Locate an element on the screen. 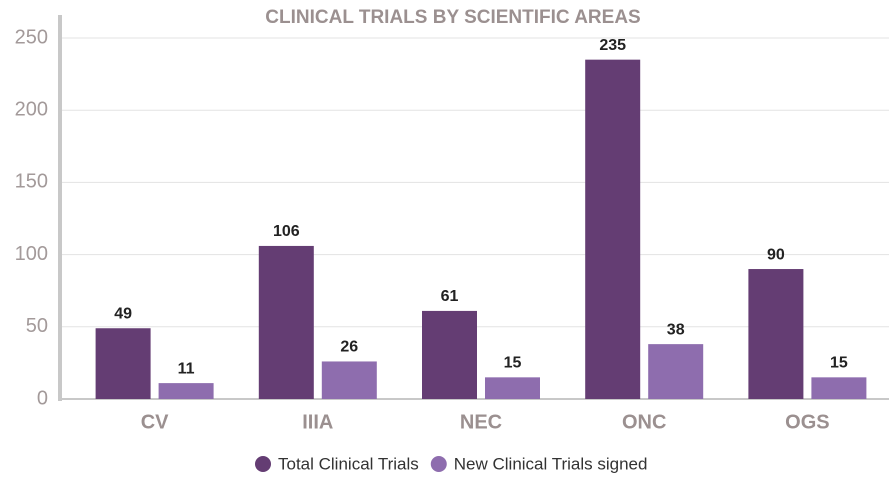 This screenshot has width=889, height=477. y-tick-label: 50 is located at coordinates (37, 326).